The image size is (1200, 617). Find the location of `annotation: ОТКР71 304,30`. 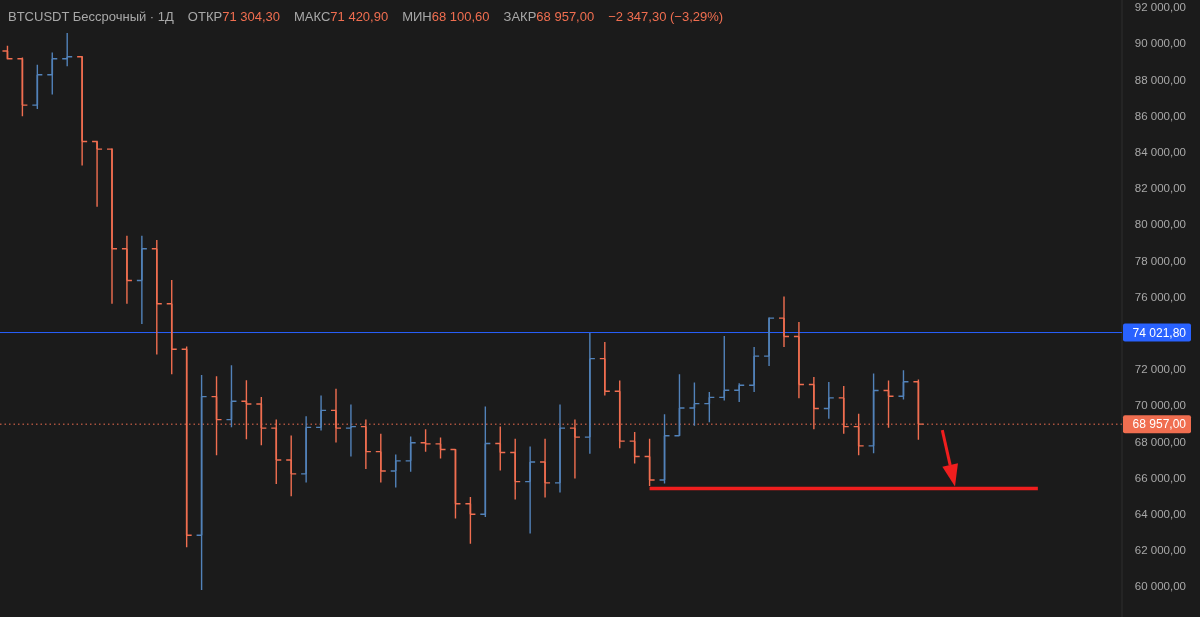

annotation: ОТКР71 304,30 is located at coordinates (233, 16).